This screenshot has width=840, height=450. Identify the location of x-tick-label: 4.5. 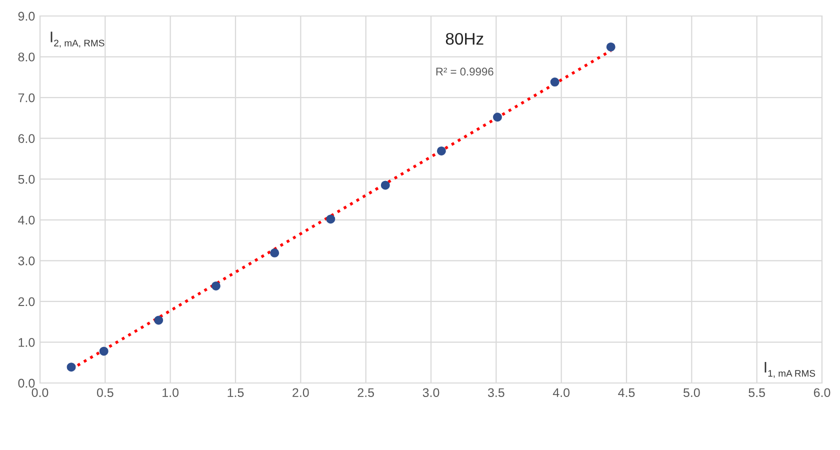
(626, 393).